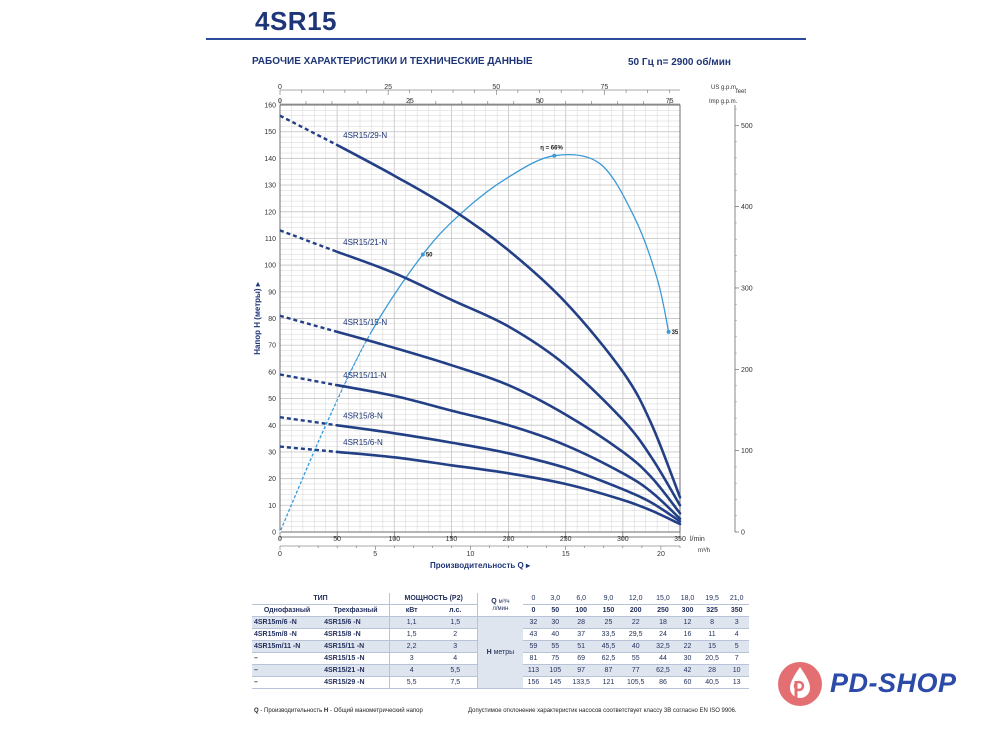 This screenshot has width=1000, height=750. I want to click on m3h-tick-label: 15, so click(566, 554).